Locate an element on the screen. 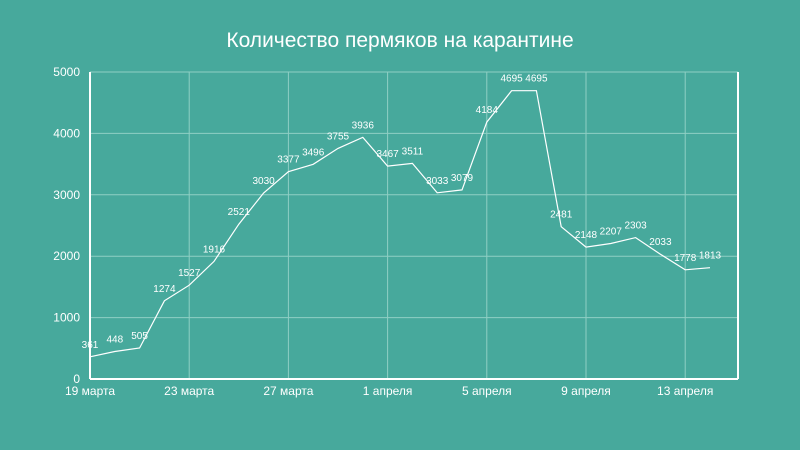 This screenshot has width=800, height=450. data-label: 3936 is located at coordinates (363, 125).